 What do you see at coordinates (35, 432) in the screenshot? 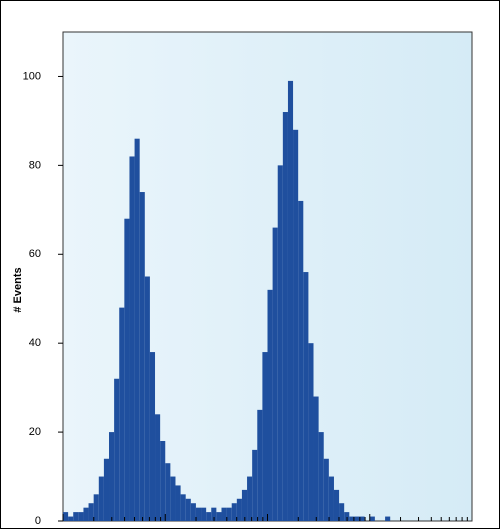
I see `y-tick-label: 20` at bounding box center [35, 432].